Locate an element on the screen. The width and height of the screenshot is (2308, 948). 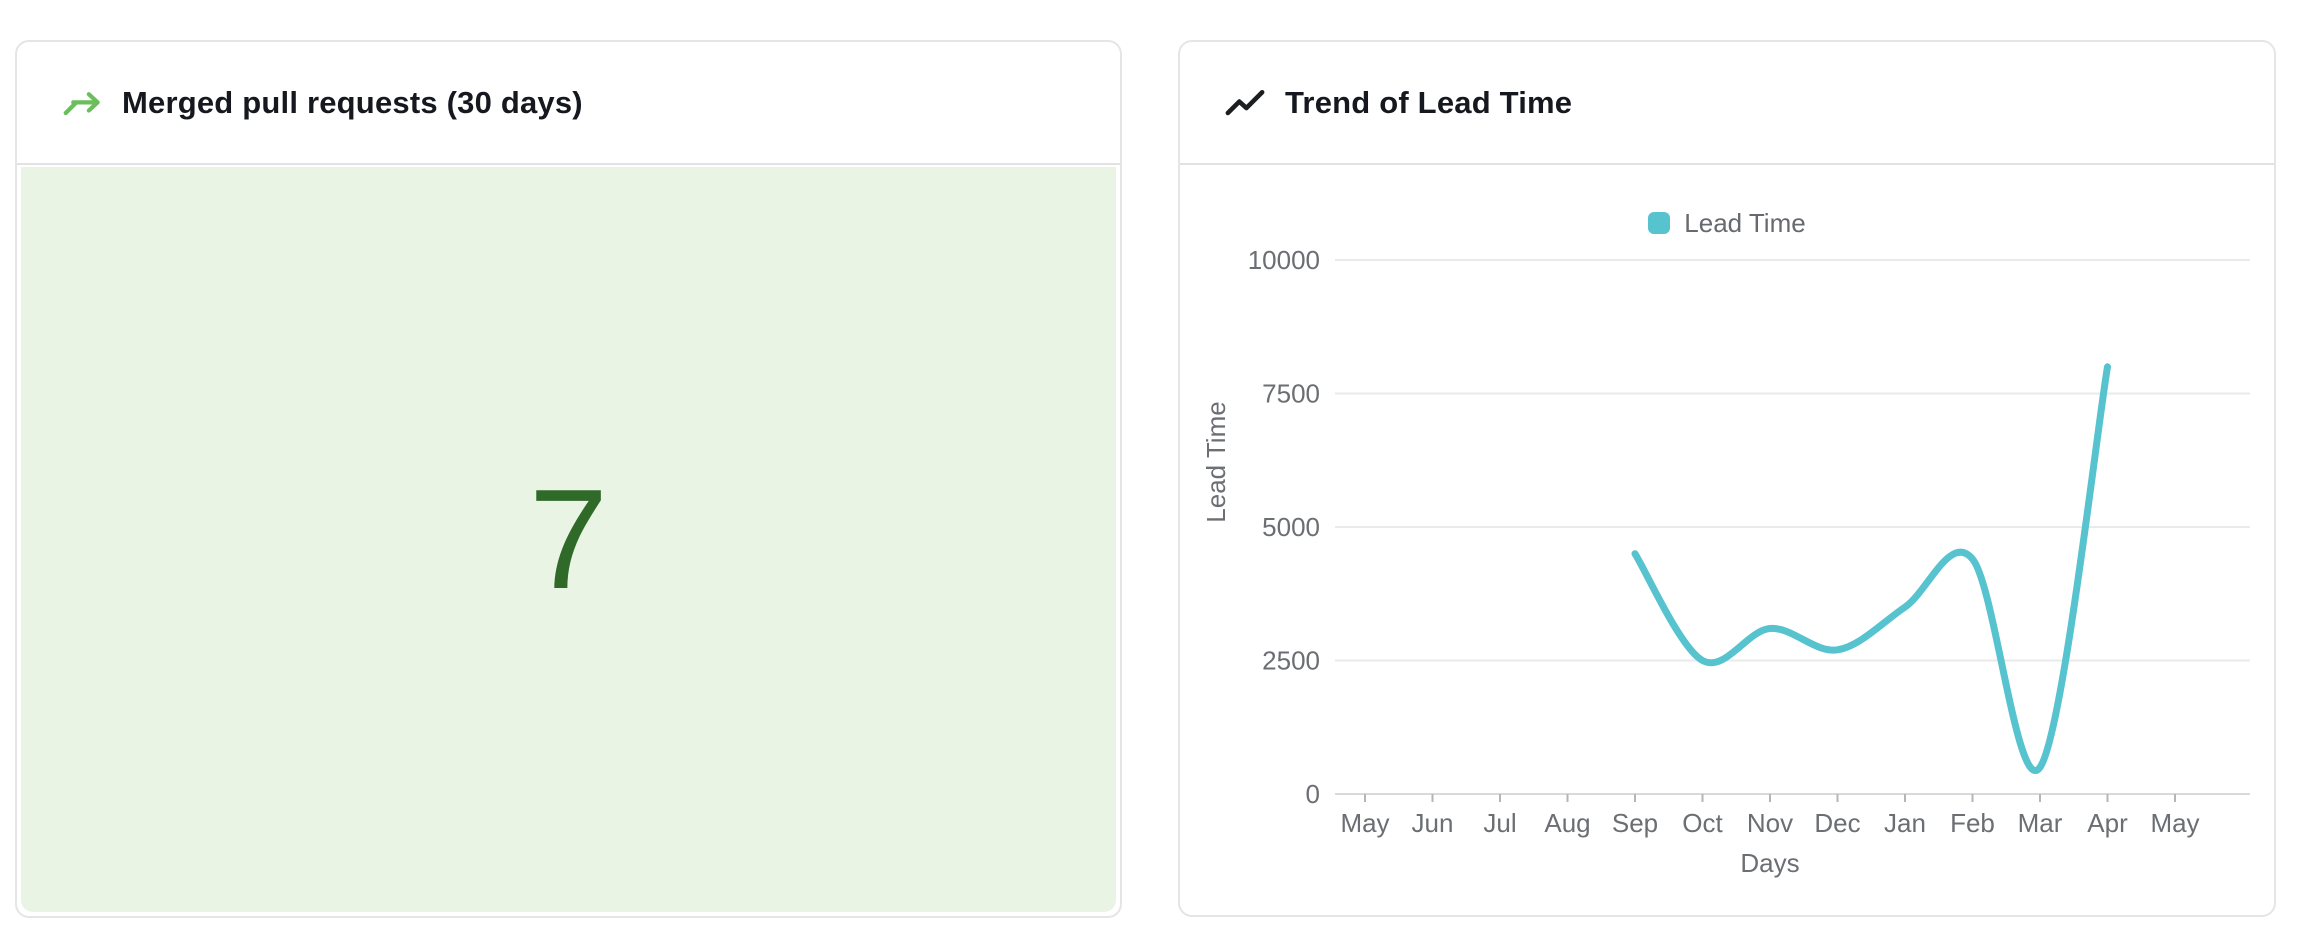
merged-pr-title: Merged pull requests (30 days) is located at coordinates (352, 102).